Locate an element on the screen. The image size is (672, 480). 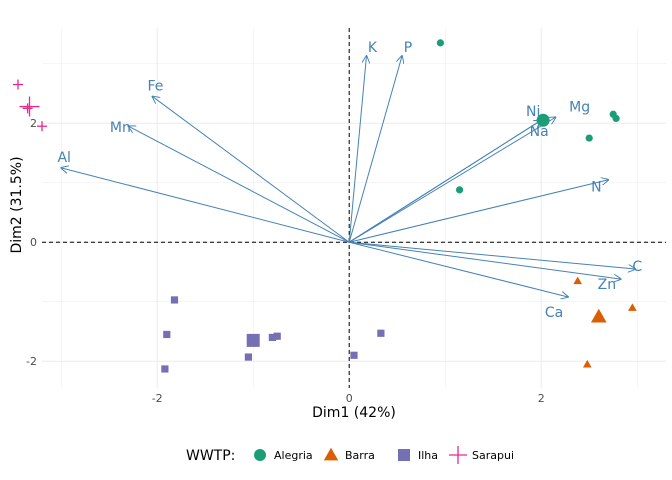
x-tick-label: 2 is located at coordinates (541, 398).